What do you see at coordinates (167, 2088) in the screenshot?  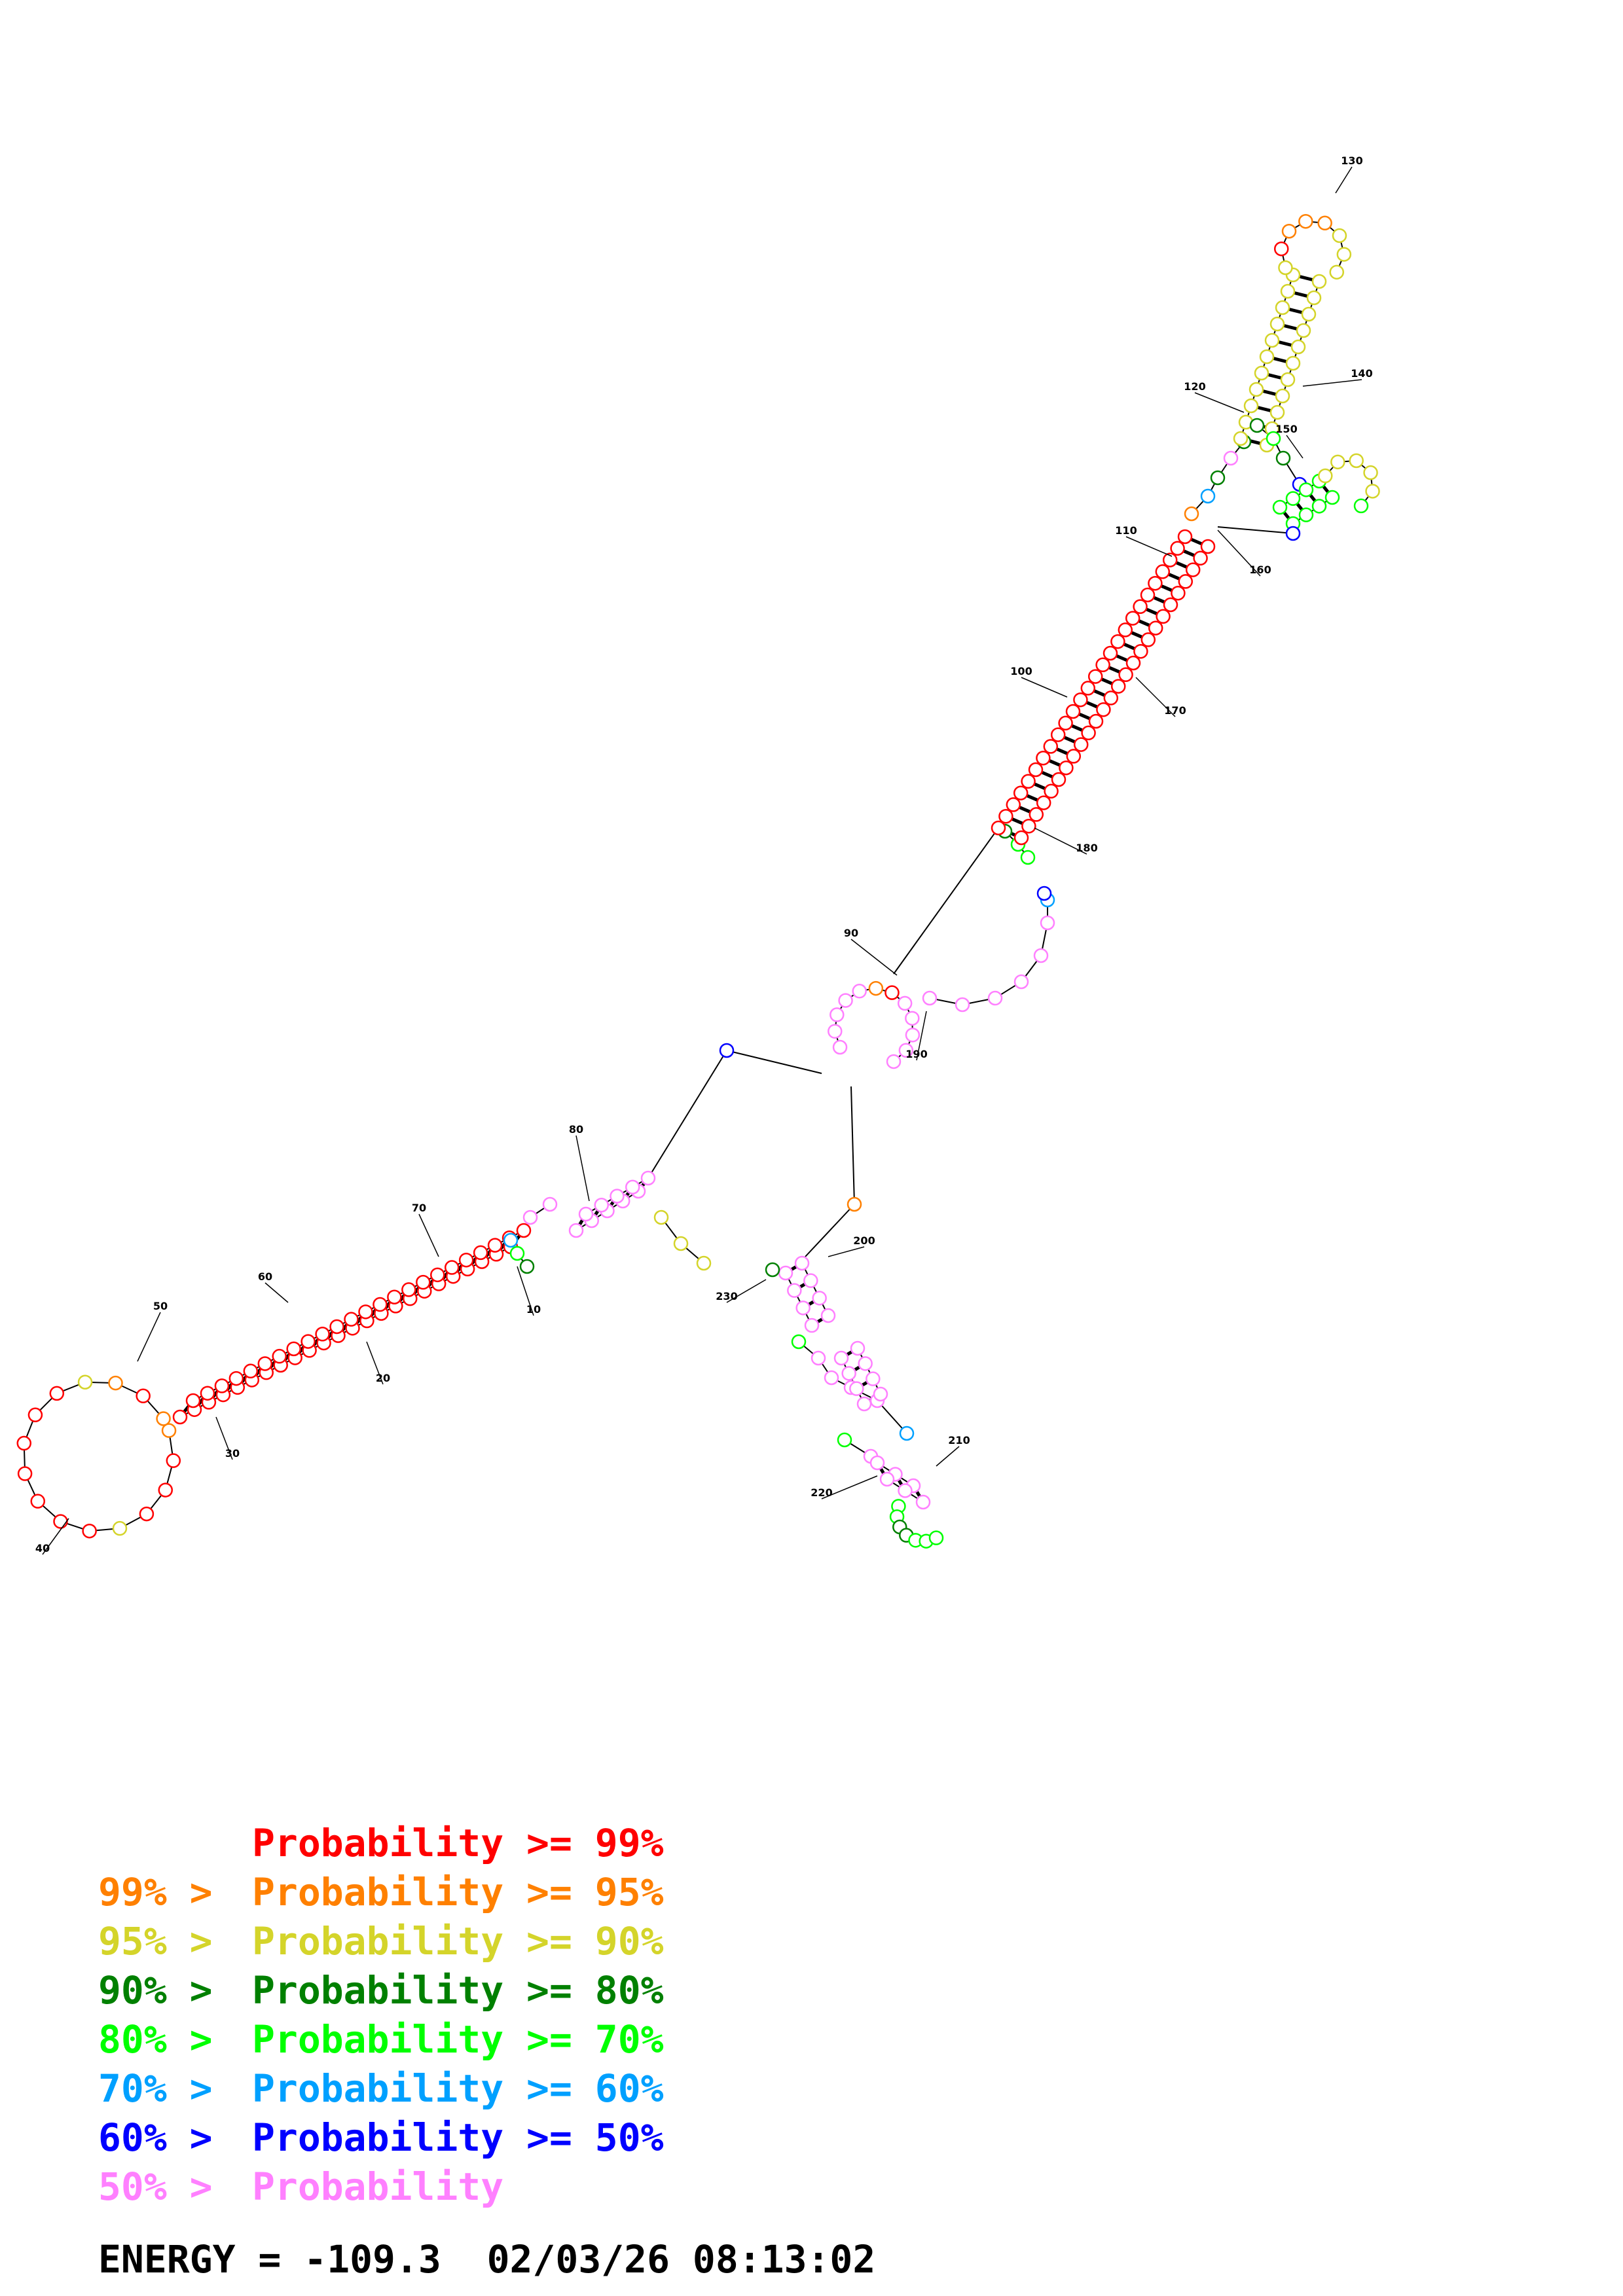 I see `legend-prefix: 70% >` at bounding box center [167, 2088].